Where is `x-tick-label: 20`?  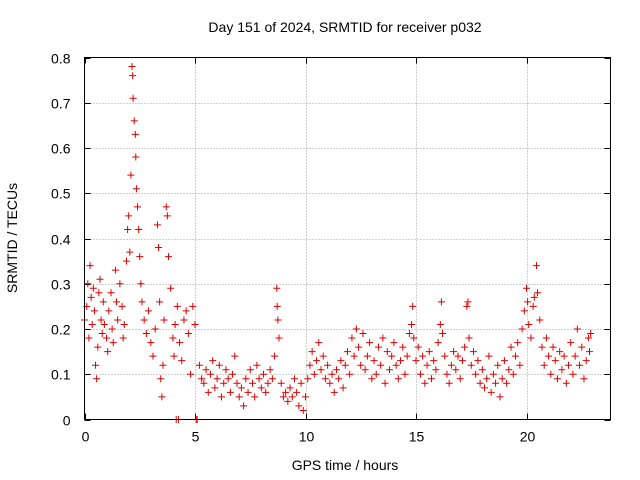 x-tick-label: 20 is located at coordinates (528, 437).